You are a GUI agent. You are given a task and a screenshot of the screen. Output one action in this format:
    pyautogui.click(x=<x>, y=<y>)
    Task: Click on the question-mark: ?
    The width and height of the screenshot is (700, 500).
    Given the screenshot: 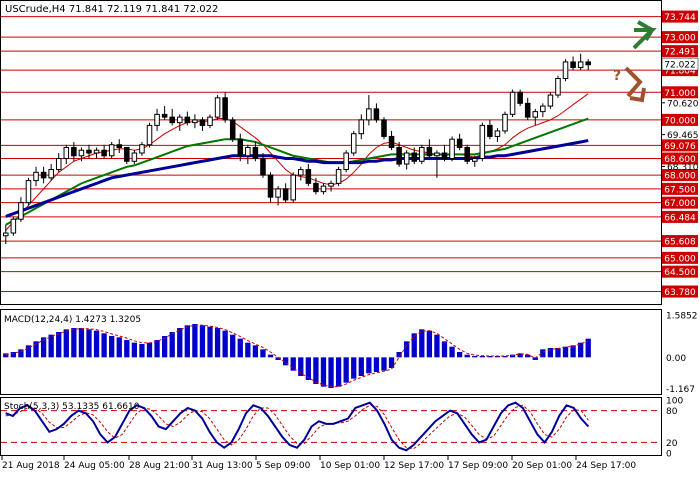 What is the action you would take?
    pyautogui.click(x=617, y=76)
    